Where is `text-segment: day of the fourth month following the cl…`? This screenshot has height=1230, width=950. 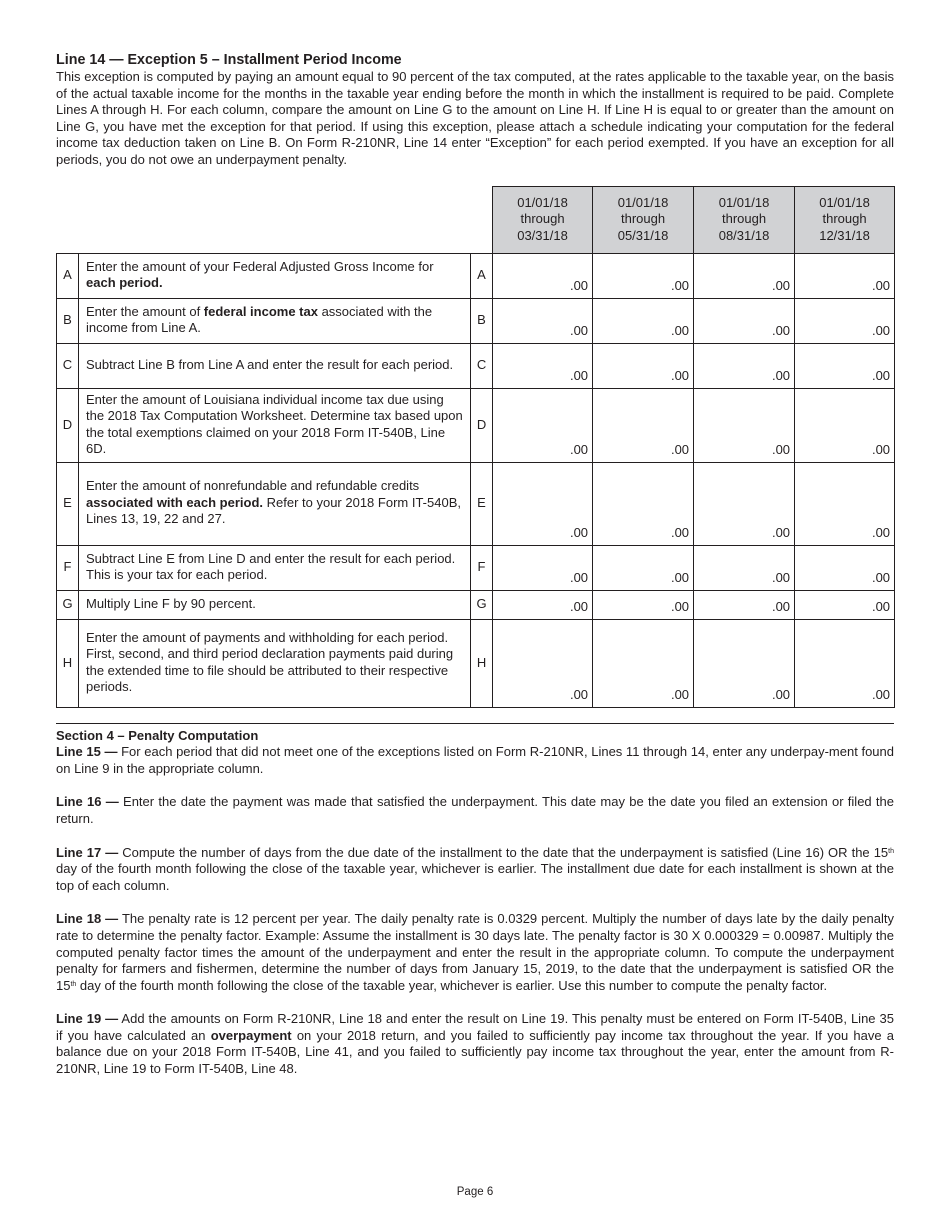 text-segment: day of the fourth month following the cl… is located at coordinates (452, 985).